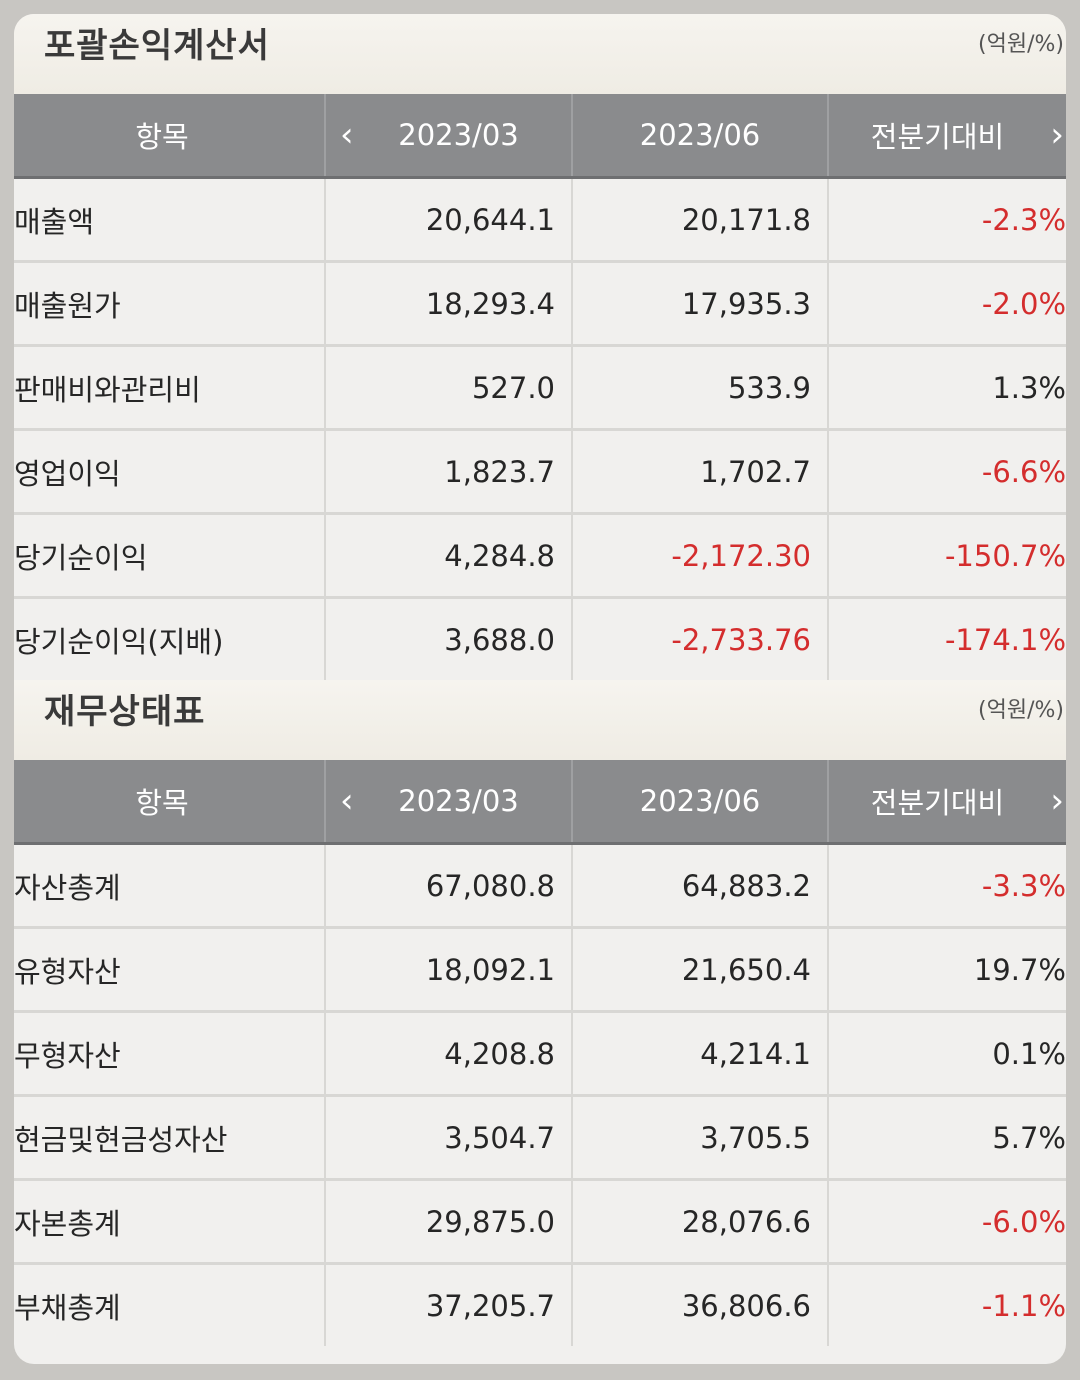 The image size is (1080, 1380). I want to click on value-2023-03: 527.0, so click(448, 388).